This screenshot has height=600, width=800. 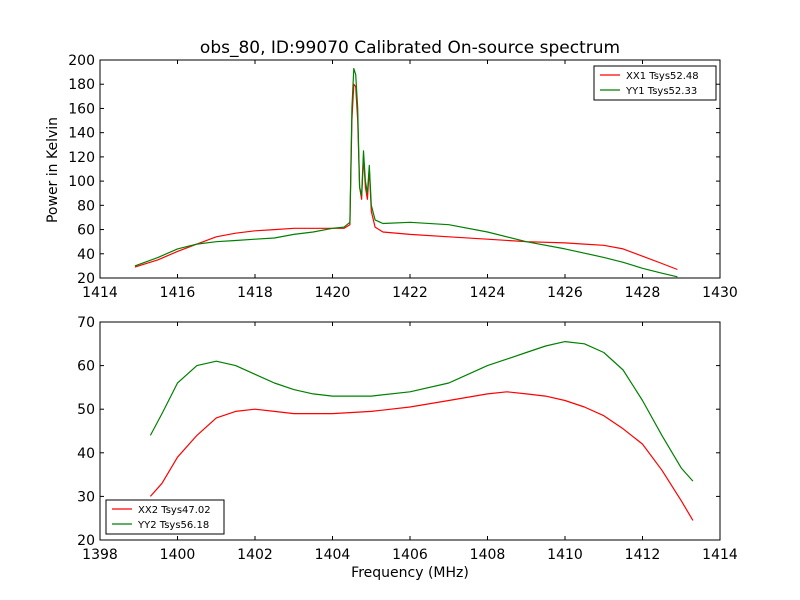 I want to click on y-tick-label: 100, so click(x=81, y=182).